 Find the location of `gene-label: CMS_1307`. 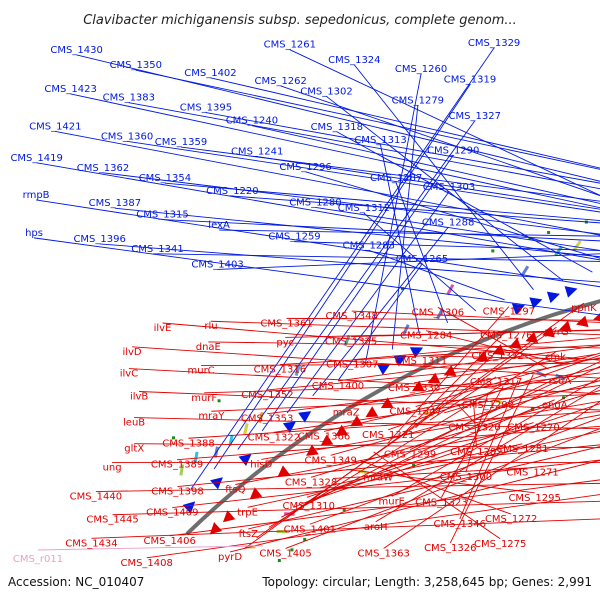

gene-label: CMS_1307 is located at coordinates (352, 365).